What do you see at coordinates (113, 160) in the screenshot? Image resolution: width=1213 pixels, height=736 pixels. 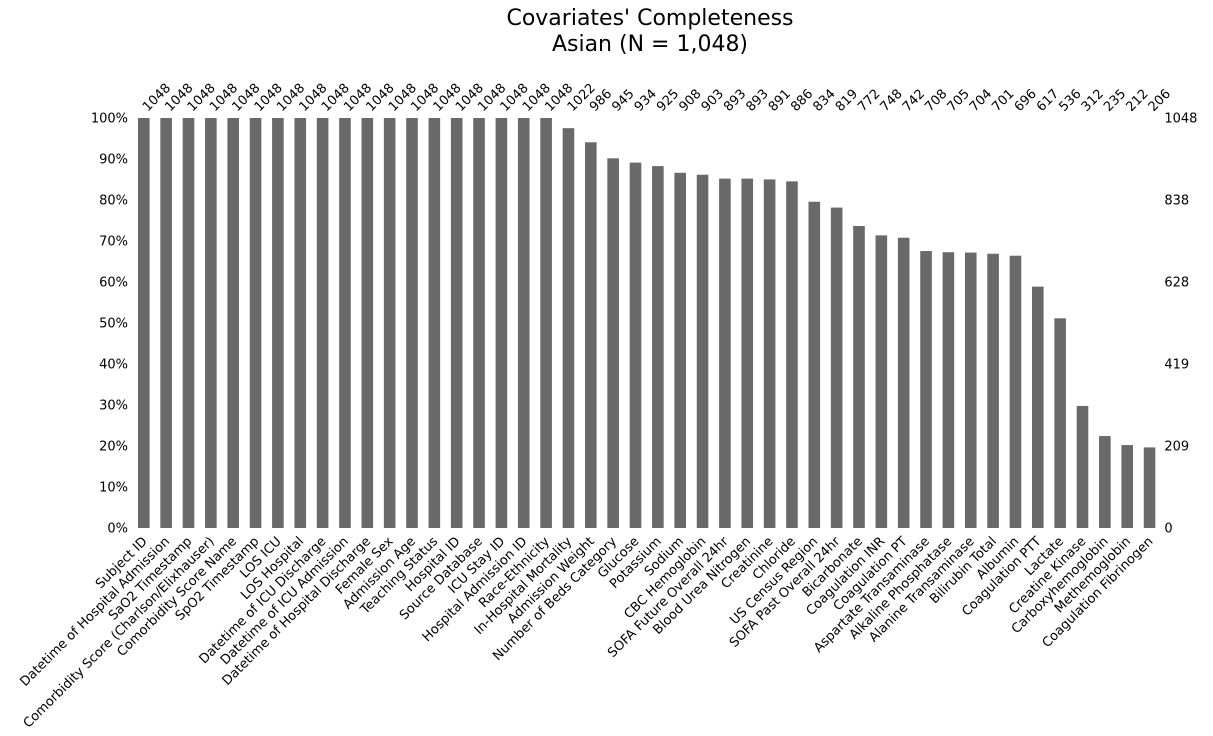 I see `left-tick-label: 90%` at bounding box center [113, 160].